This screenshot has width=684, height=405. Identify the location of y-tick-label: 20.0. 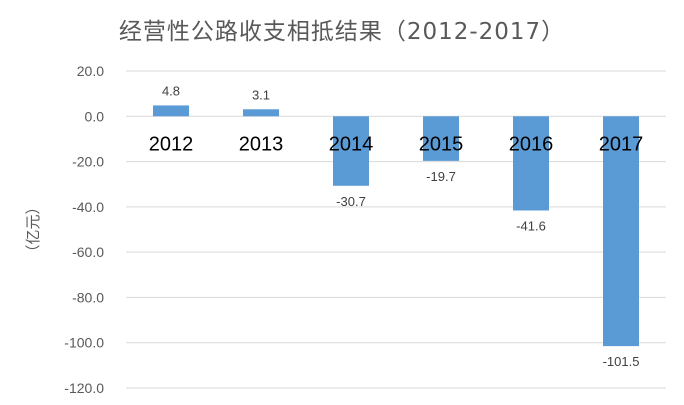
(90, 71).